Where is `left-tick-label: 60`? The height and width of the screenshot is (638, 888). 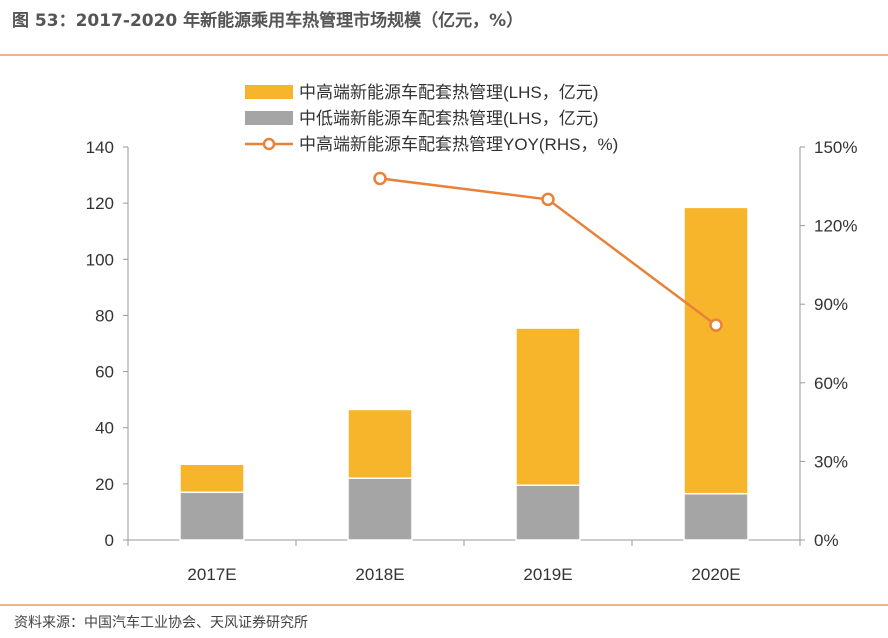
left-tick-label: 60 is located at coordinates (104, 372).